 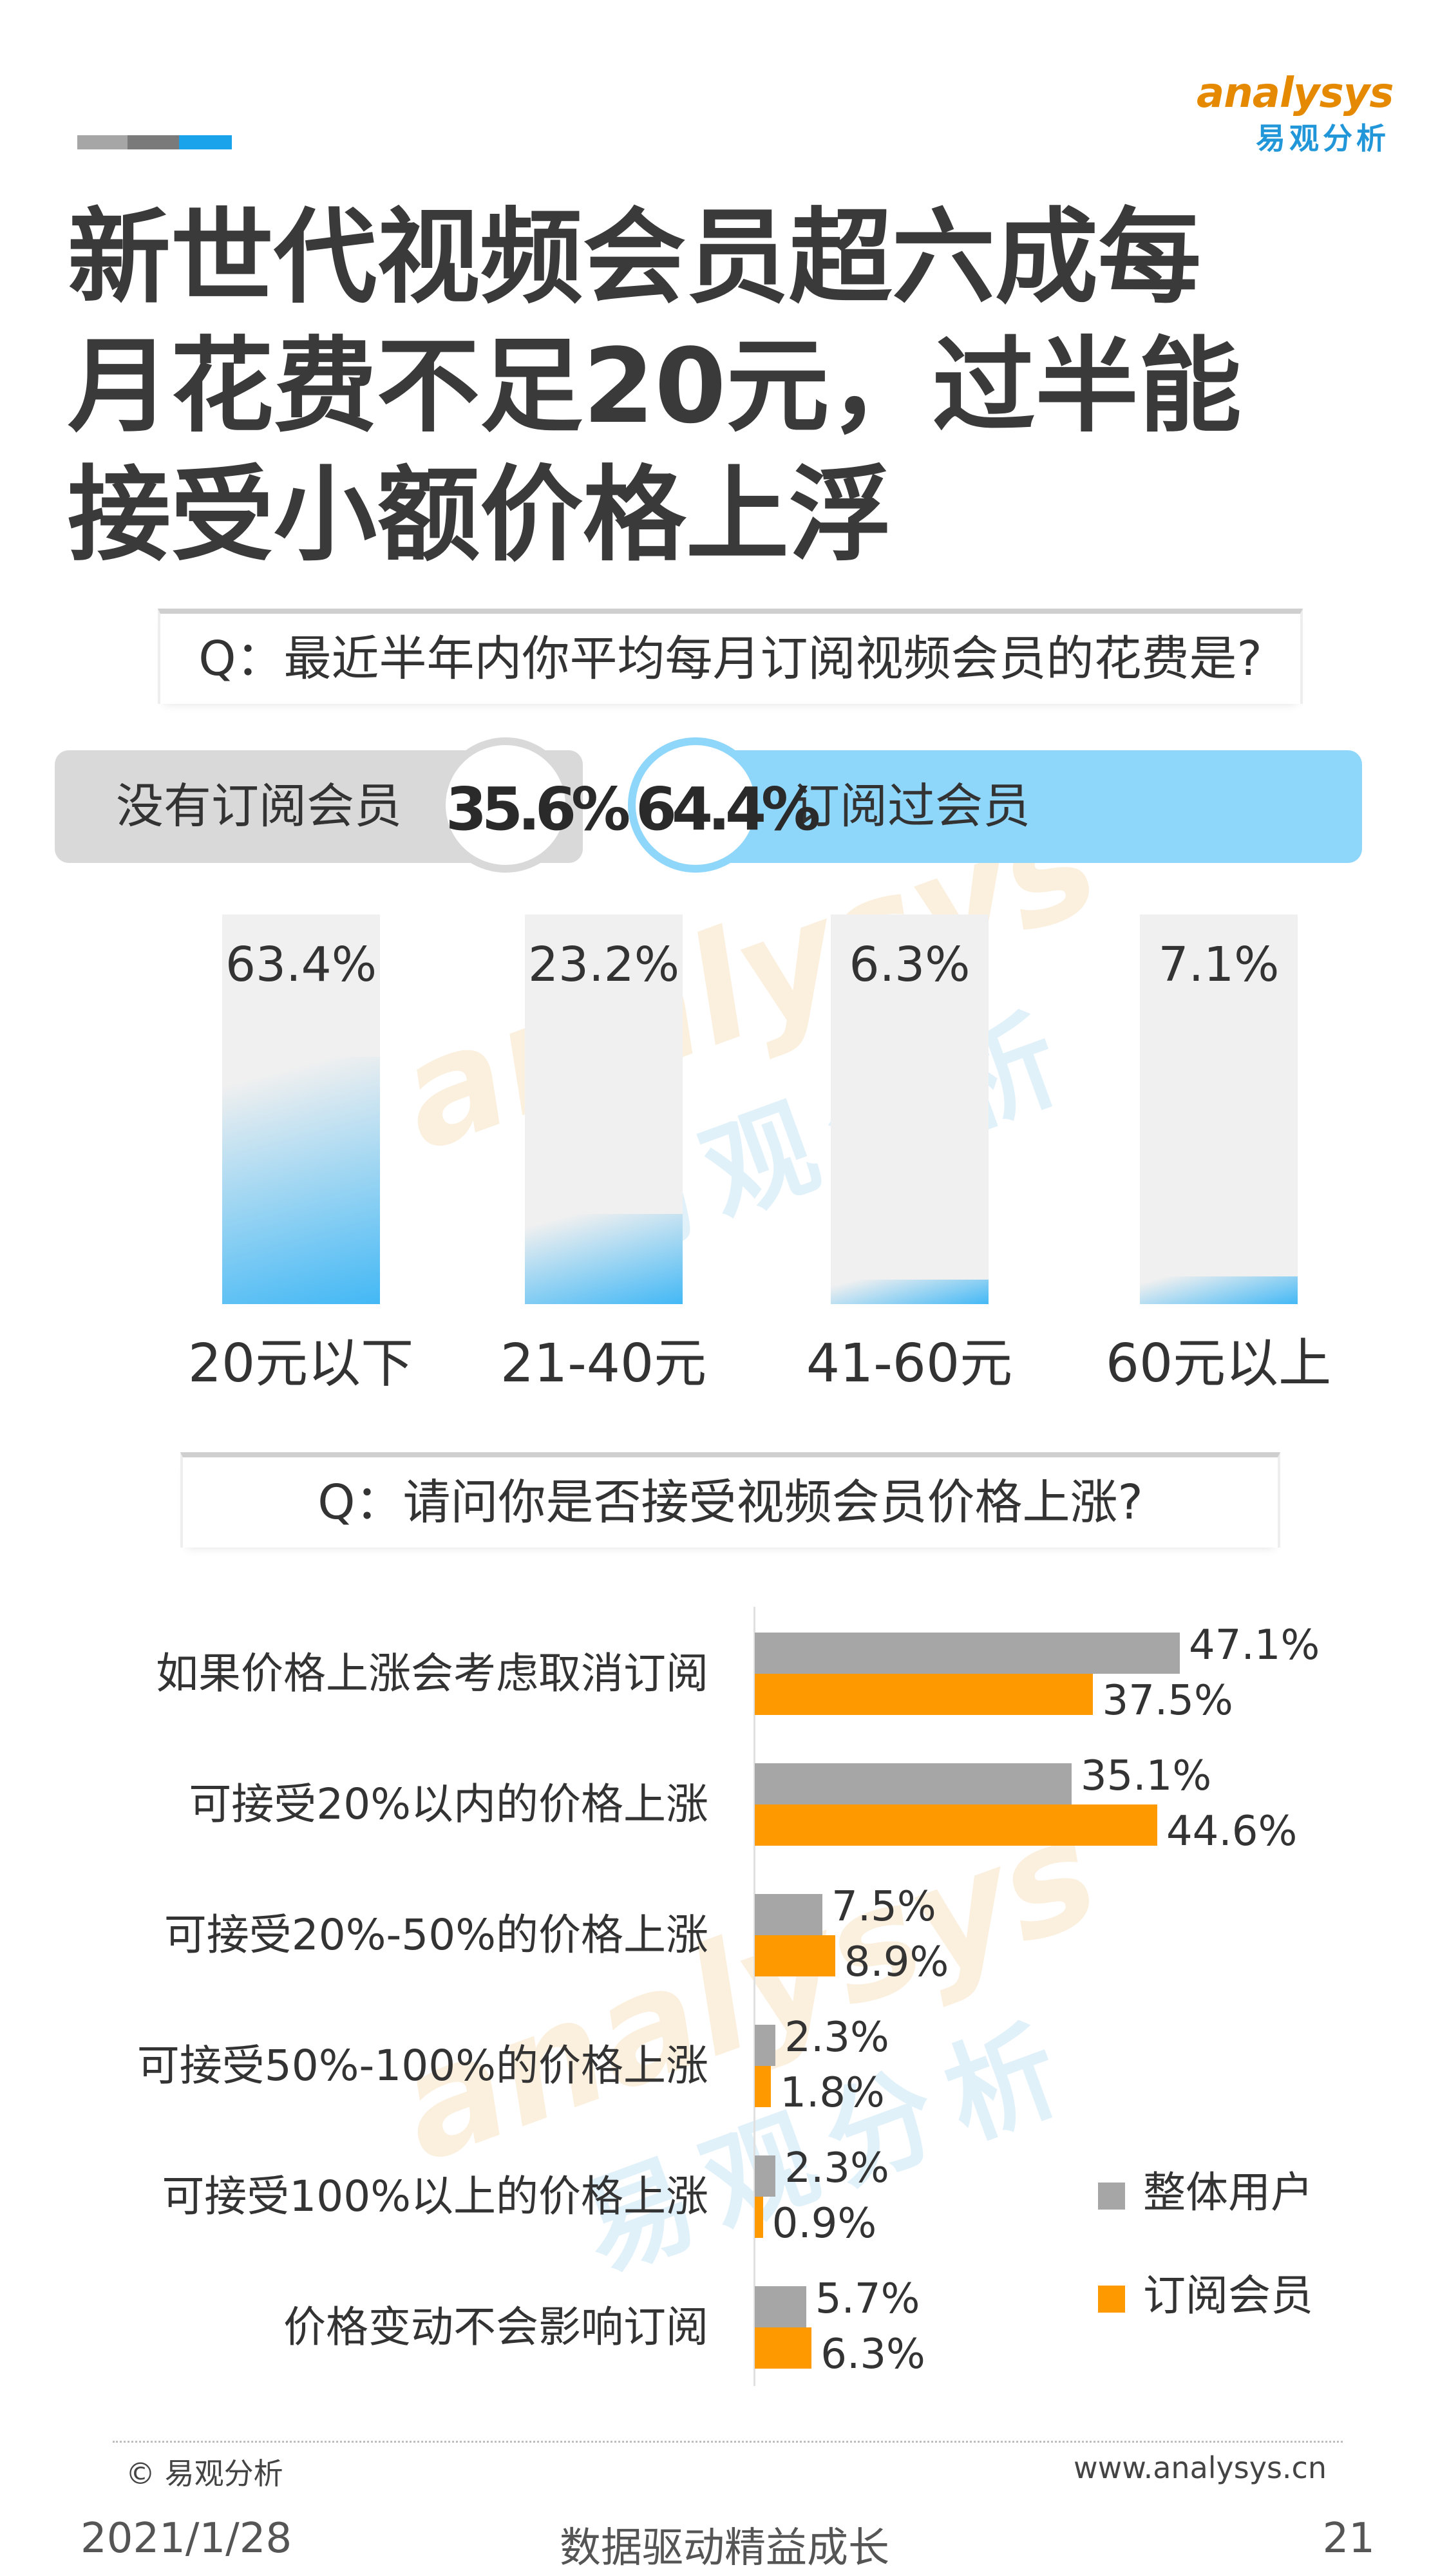 I want to click on subscribed-label: 订阅过会员, so click(x=911, y=807).